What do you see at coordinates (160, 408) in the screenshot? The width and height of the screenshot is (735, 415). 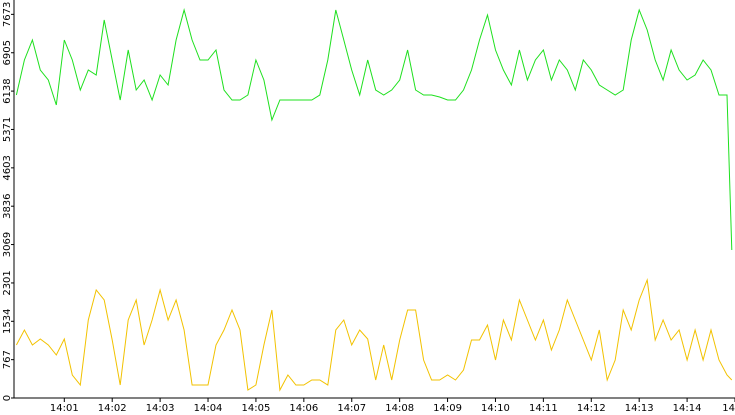 I see `x-tick-label: 14:03` at bounding box center [160, 408].